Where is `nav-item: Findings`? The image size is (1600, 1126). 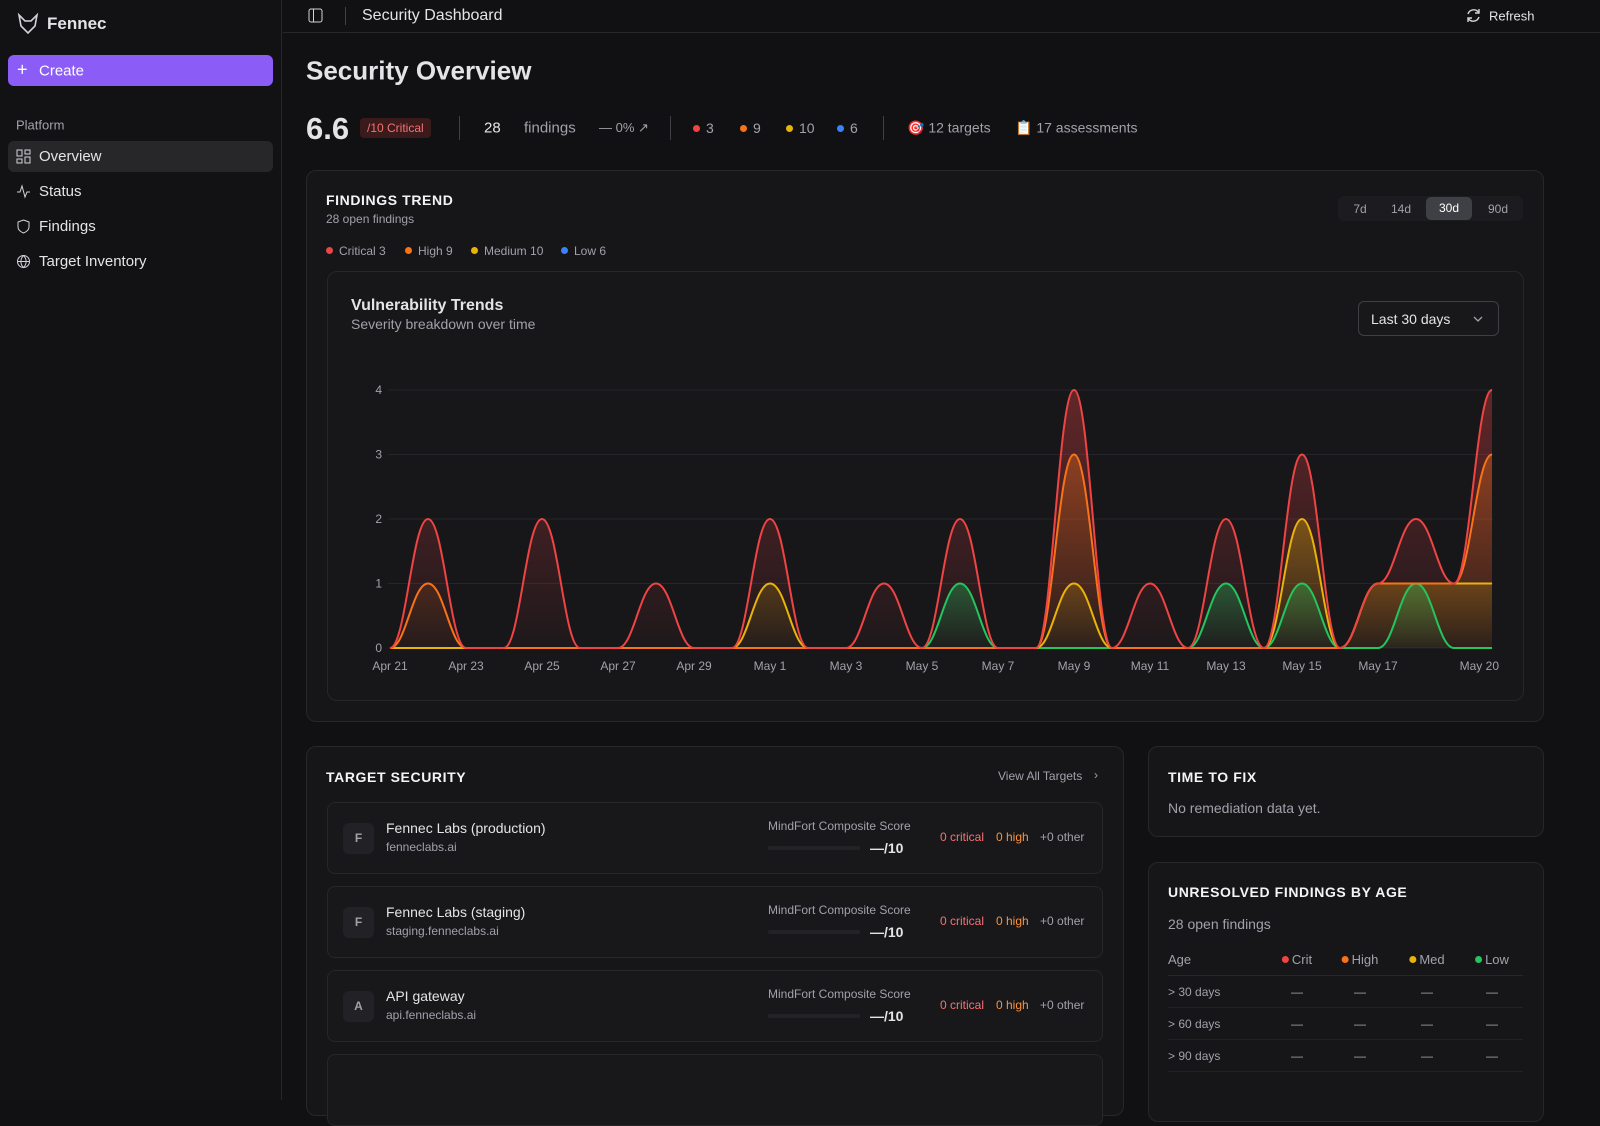 nav-item: Findings is located at coordinates (140, 226).